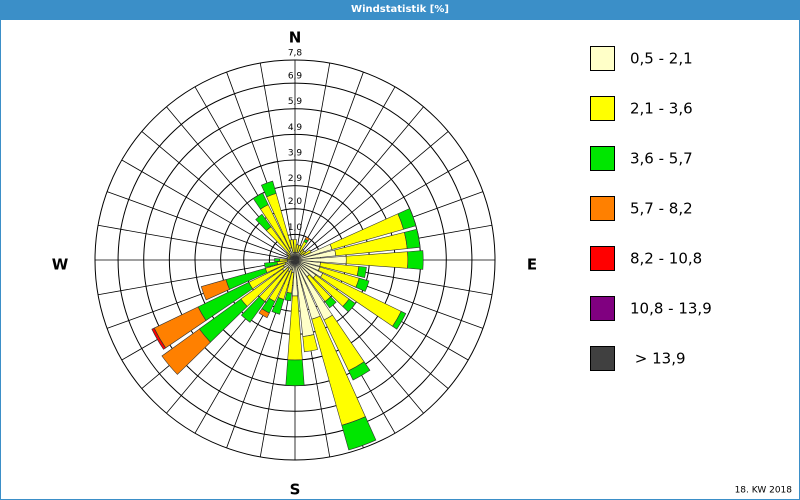  Describe the element at coordinates (666, 259) in the screenshot. I see `legend-label: 8,2 - 10,8` at that location.